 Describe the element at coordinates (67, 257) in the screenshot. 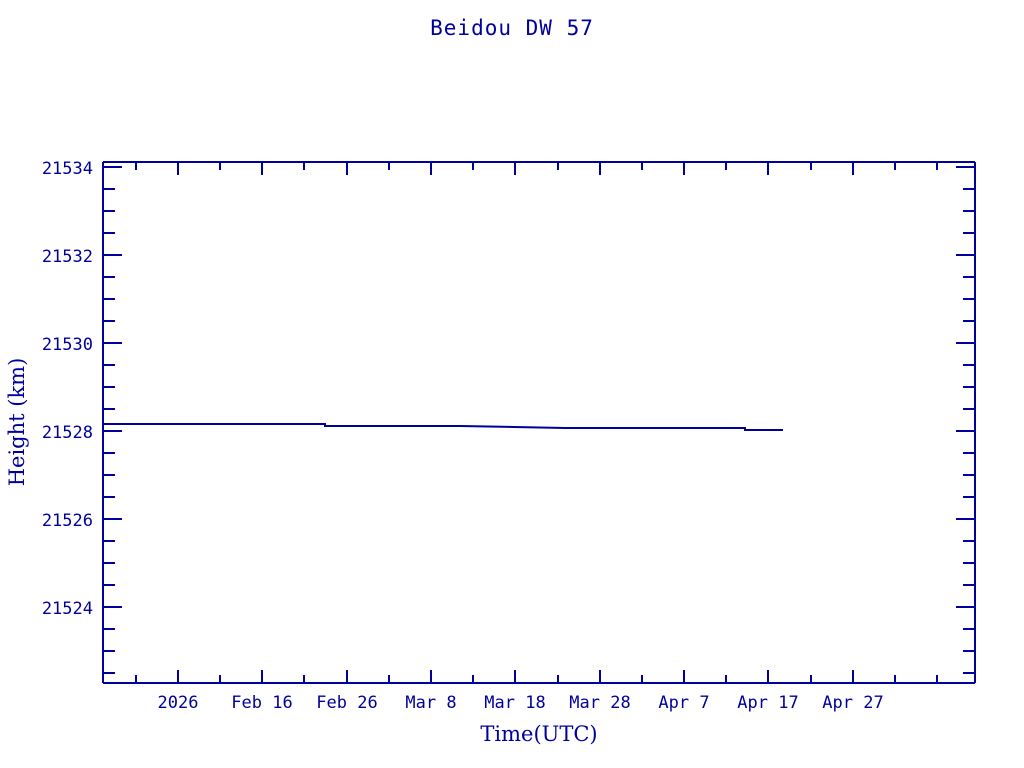

I see `y-tick-label: 21532` at that location.